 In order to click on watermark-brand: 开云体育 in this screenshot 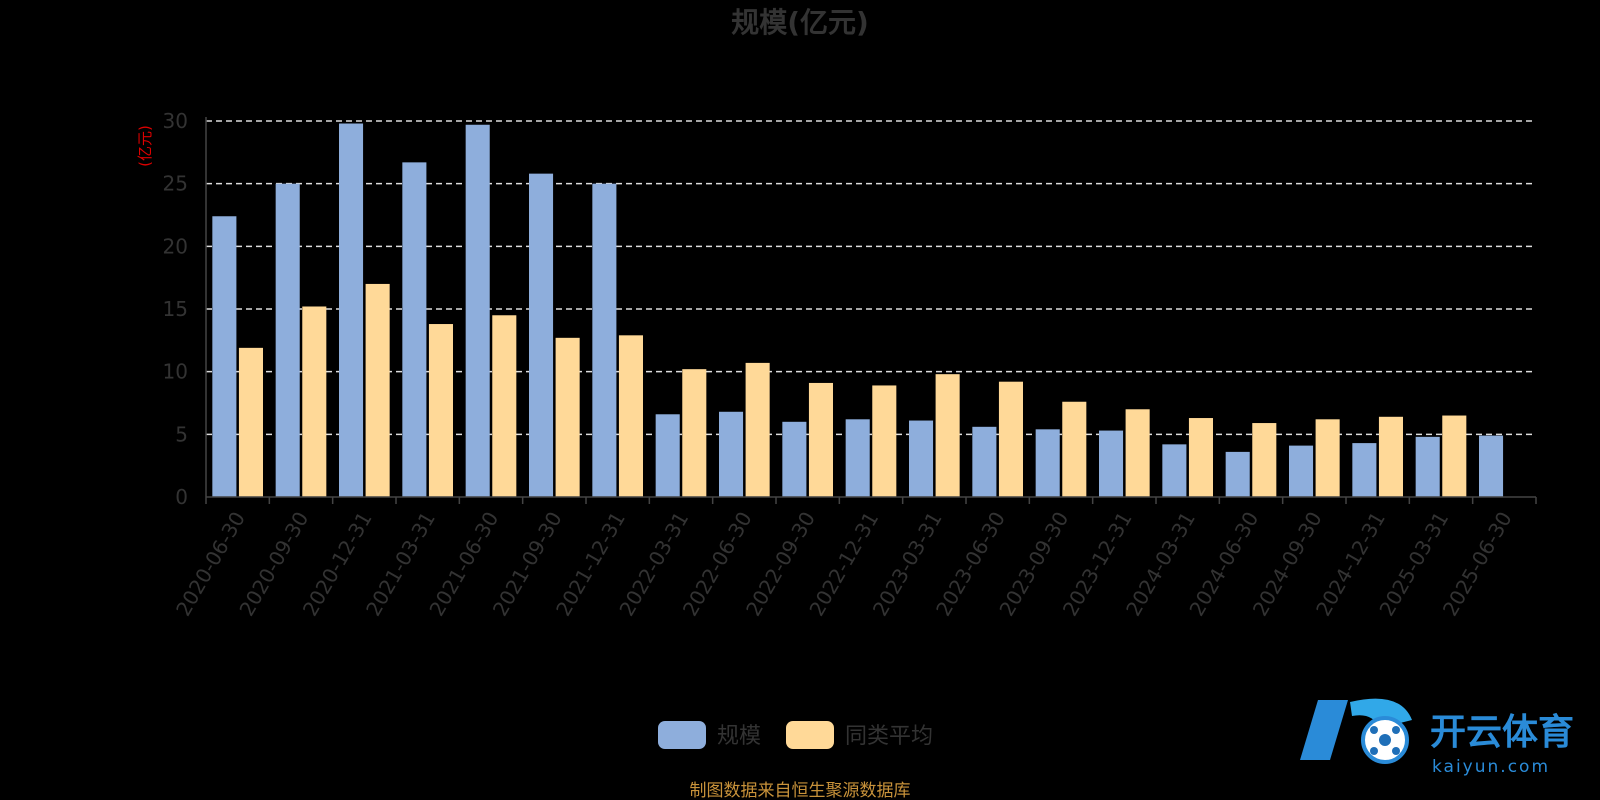, I will do `click(1502, 732)`.